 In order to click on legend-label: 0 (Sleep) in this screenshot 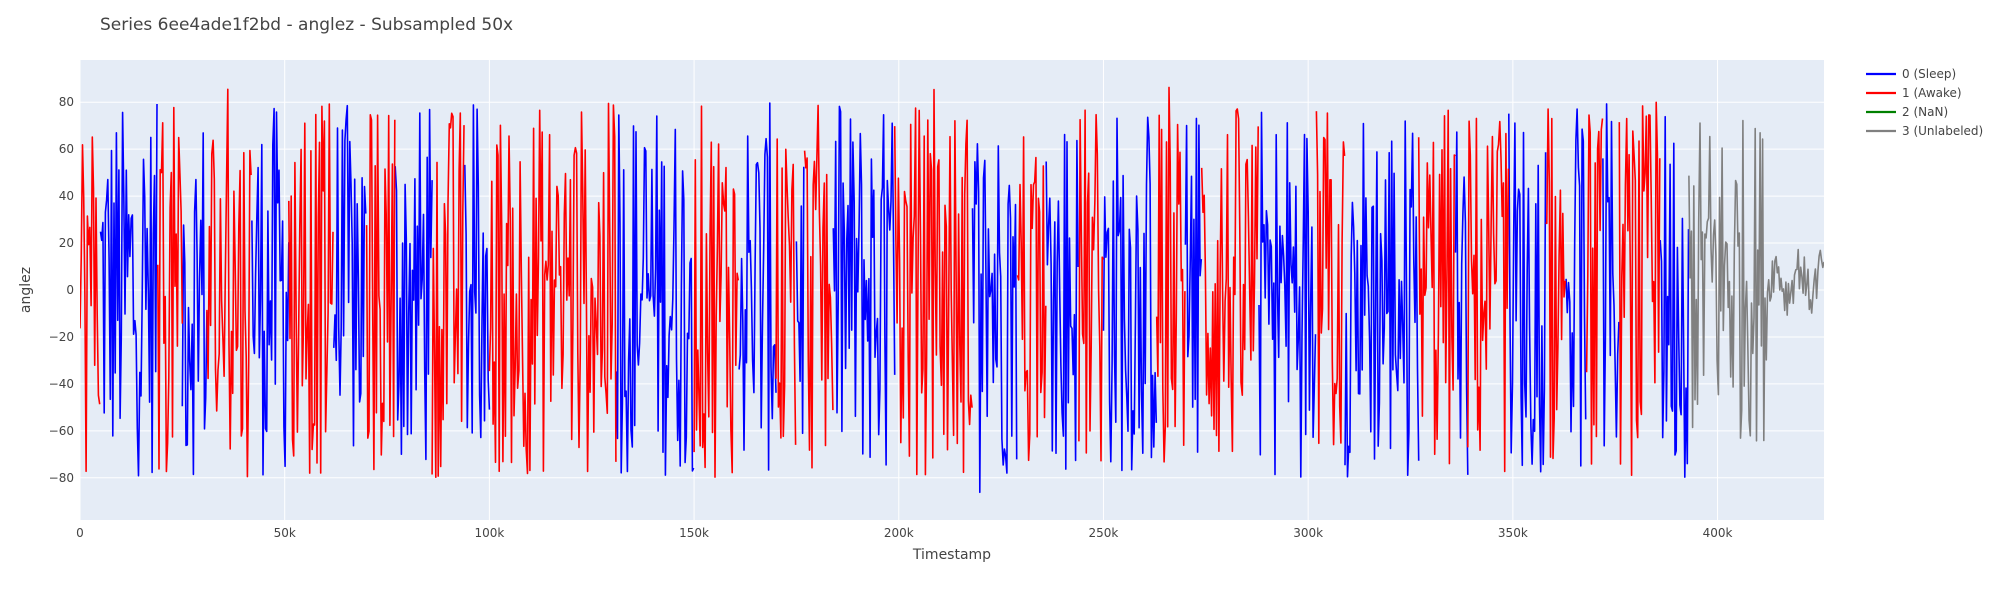, I will do `click(1929, 74)`.